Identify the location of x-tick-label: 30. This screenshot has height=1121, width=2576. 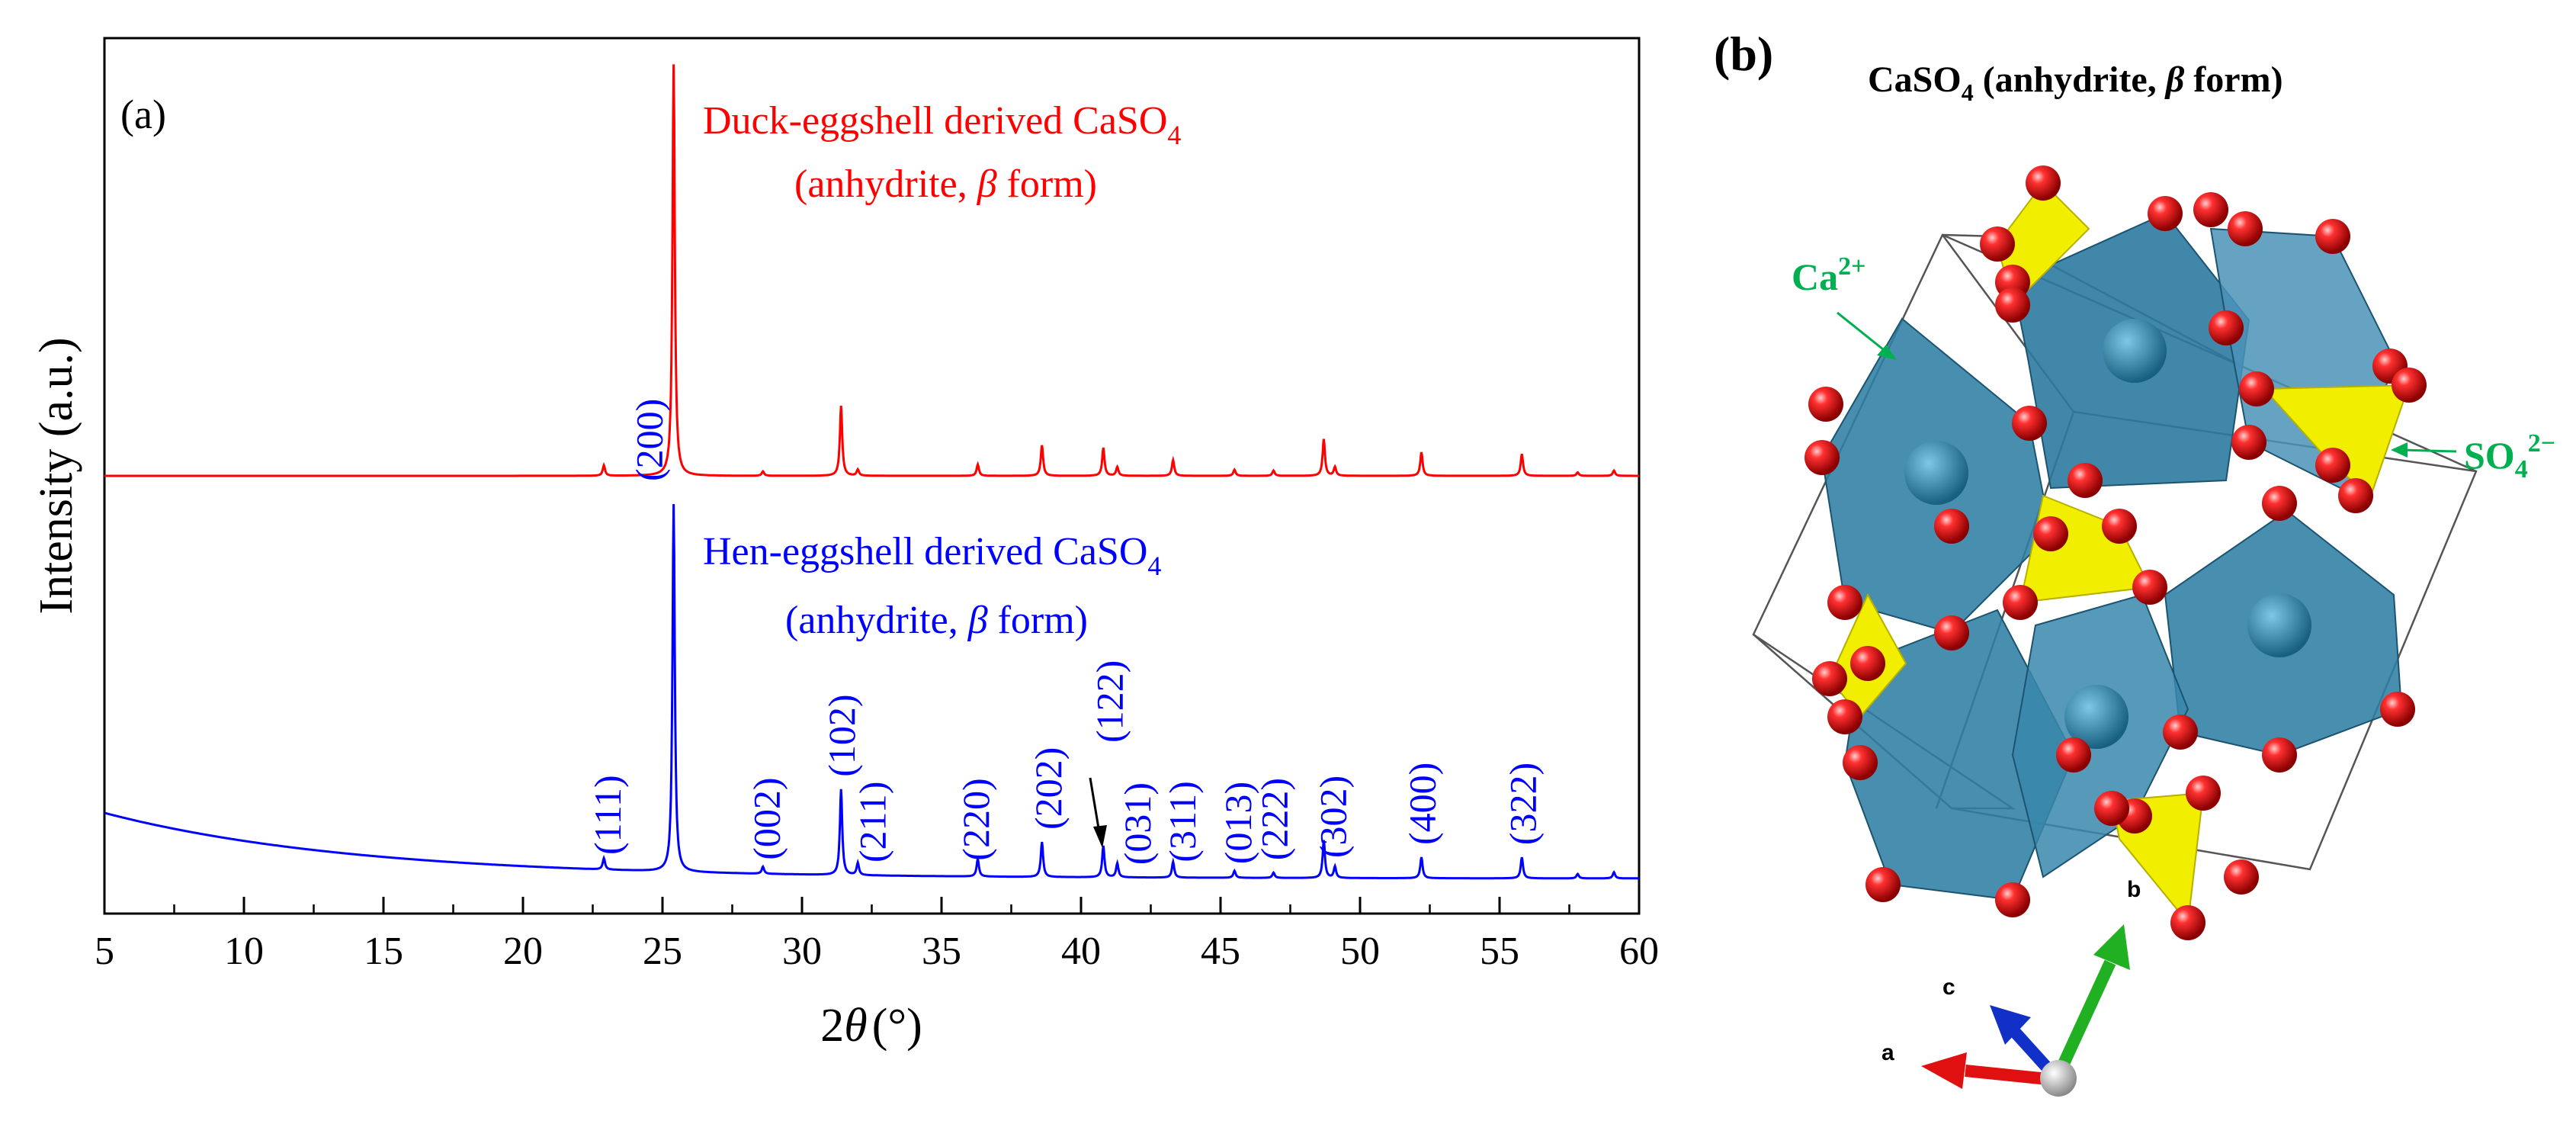
(802, 952).